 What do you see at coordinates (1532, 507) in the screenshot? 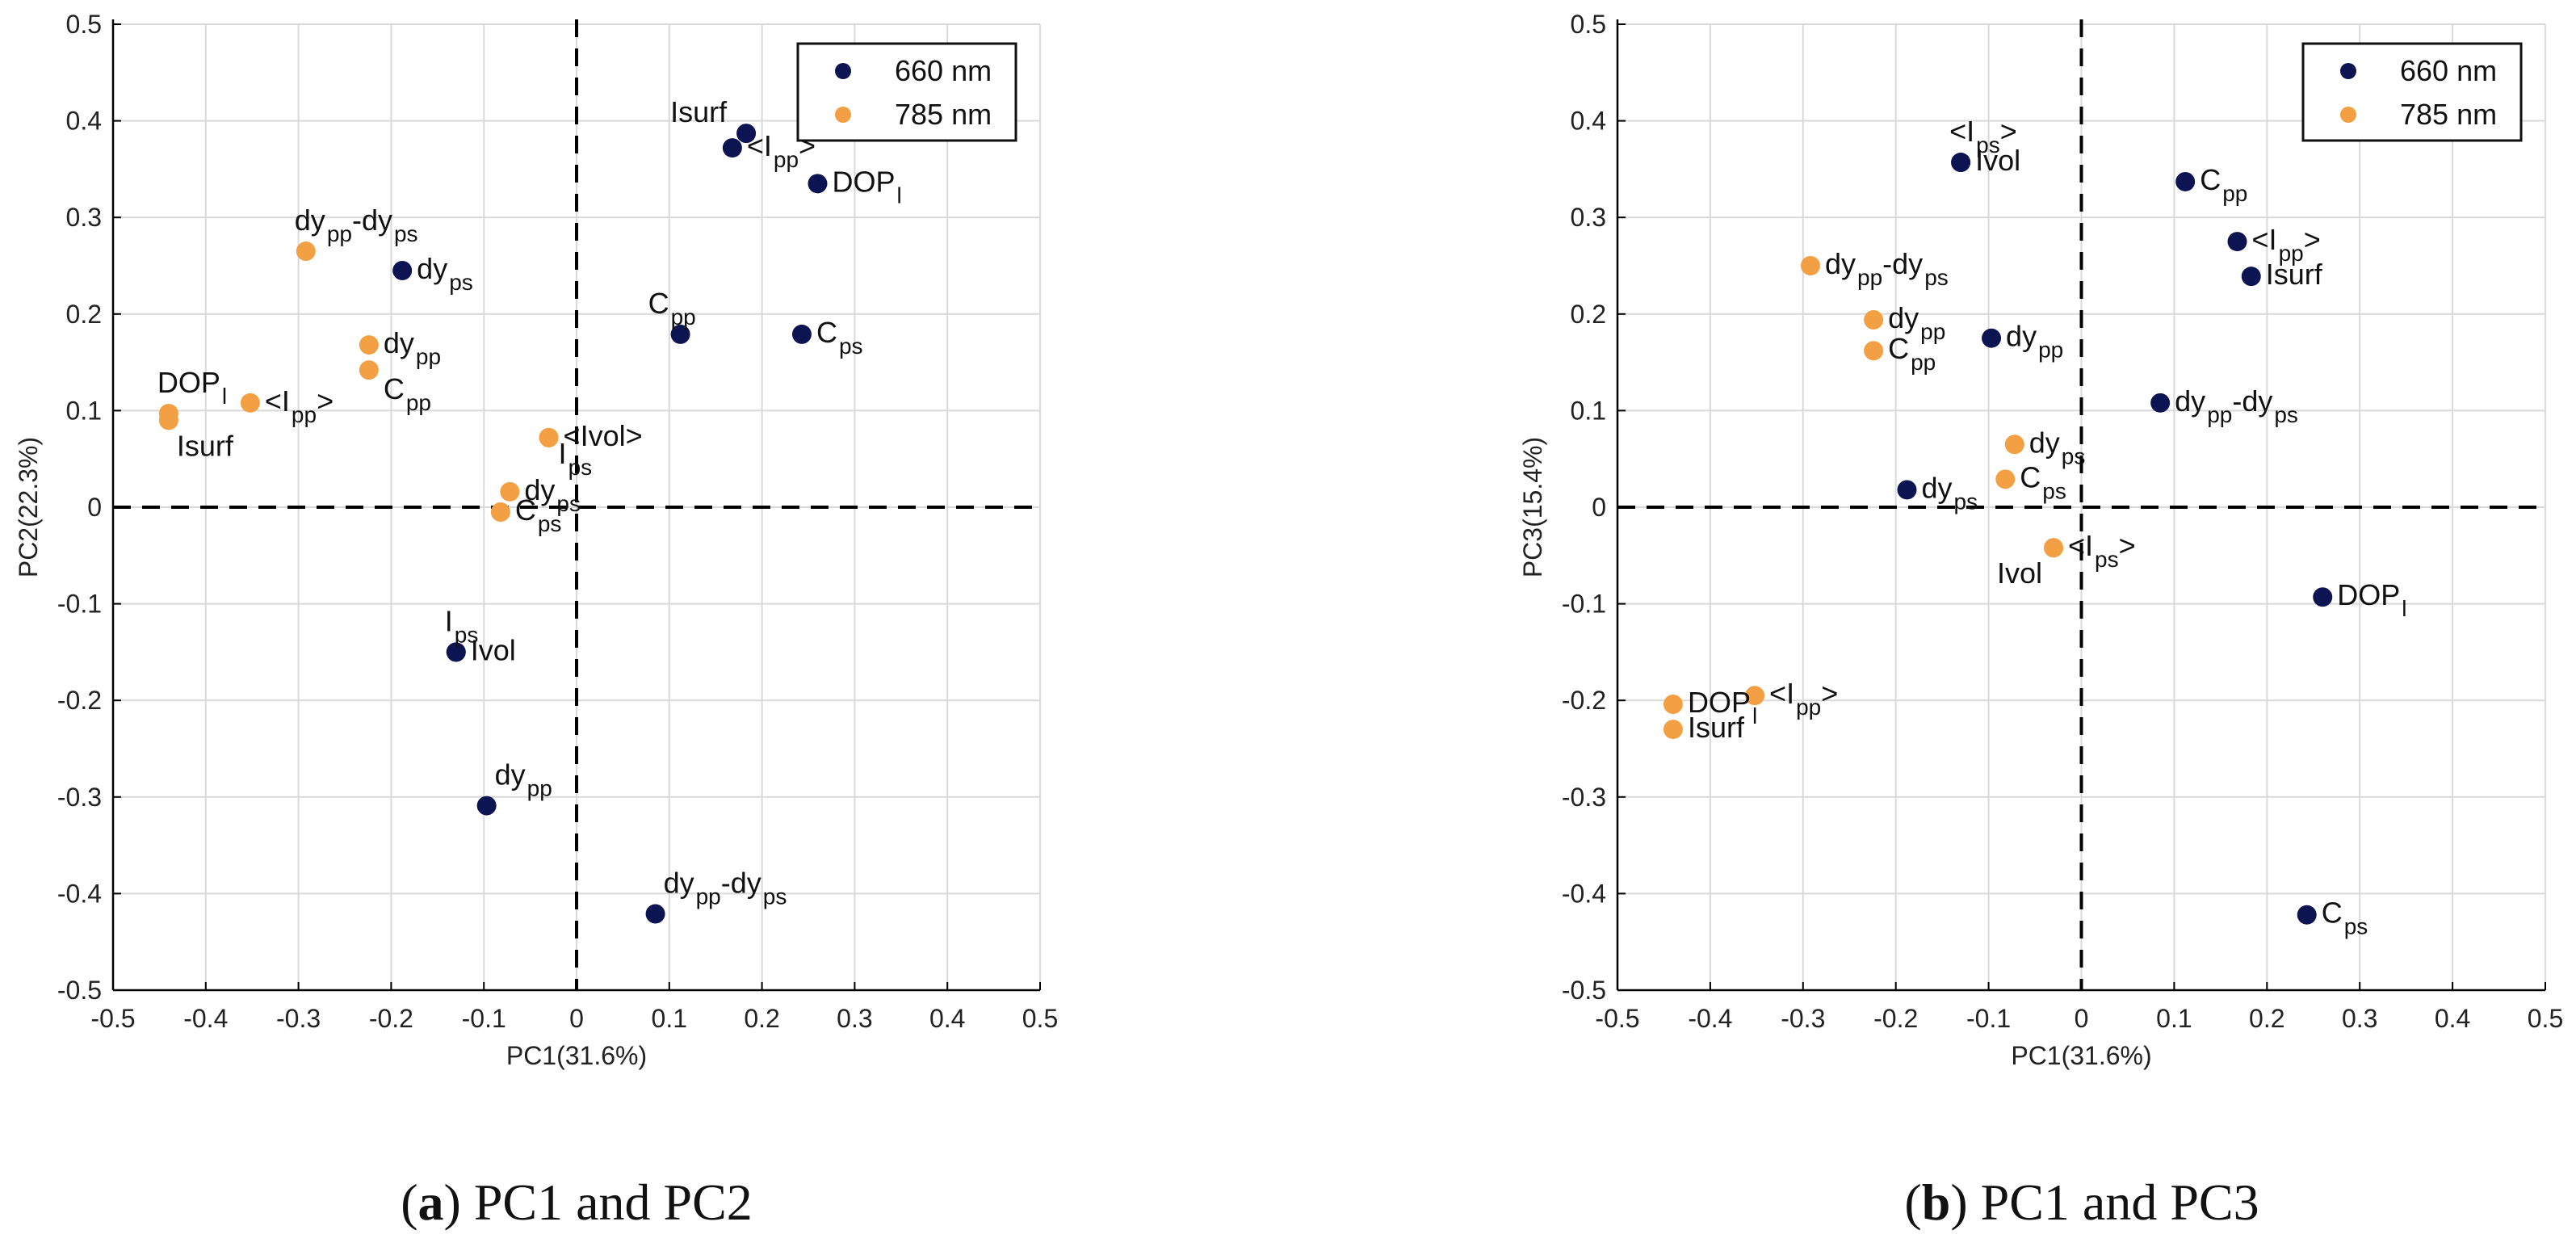
I see `y-axis-label: PC3(15.4%)` at bounding box center [1532, 507].